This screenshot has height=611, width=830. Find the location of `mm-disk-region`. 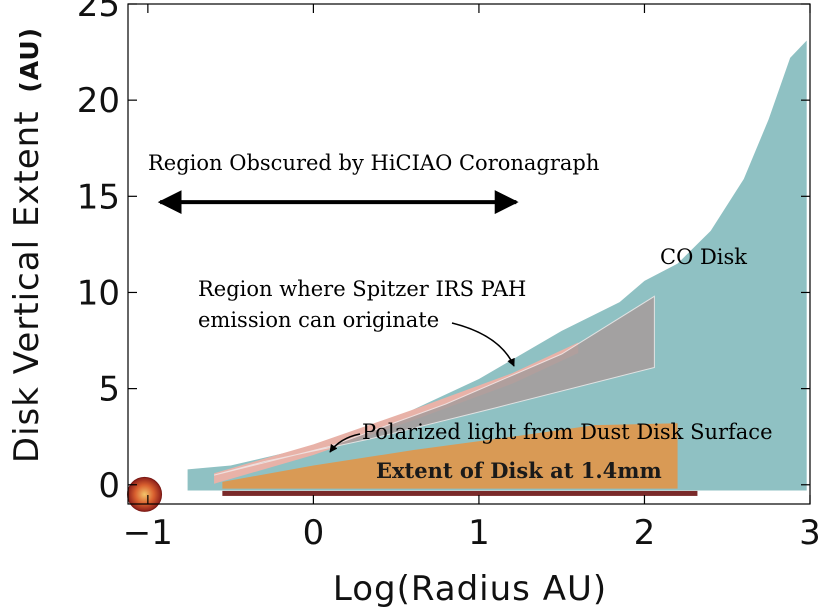

mm-disk-region is located at coordinates (450, 456).